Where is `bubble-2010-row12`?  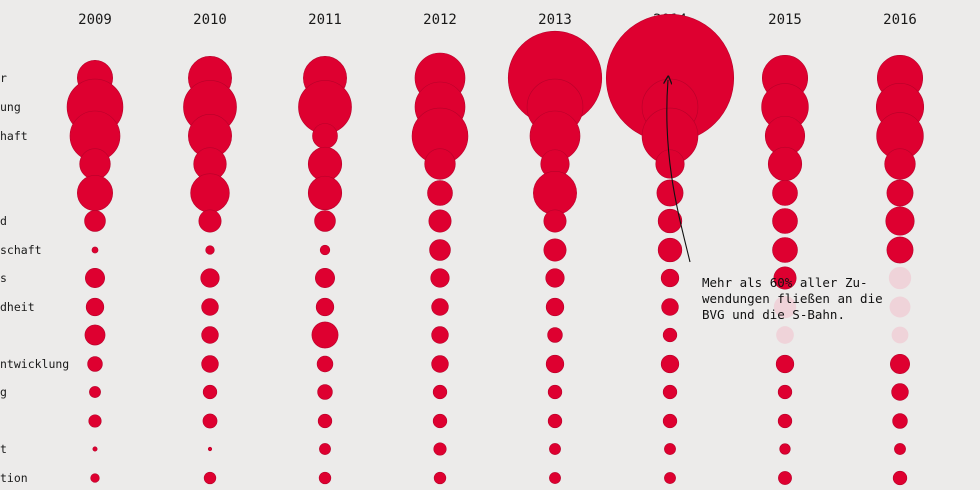
bubble-2010-row12 is located at coordinates (210, 421).